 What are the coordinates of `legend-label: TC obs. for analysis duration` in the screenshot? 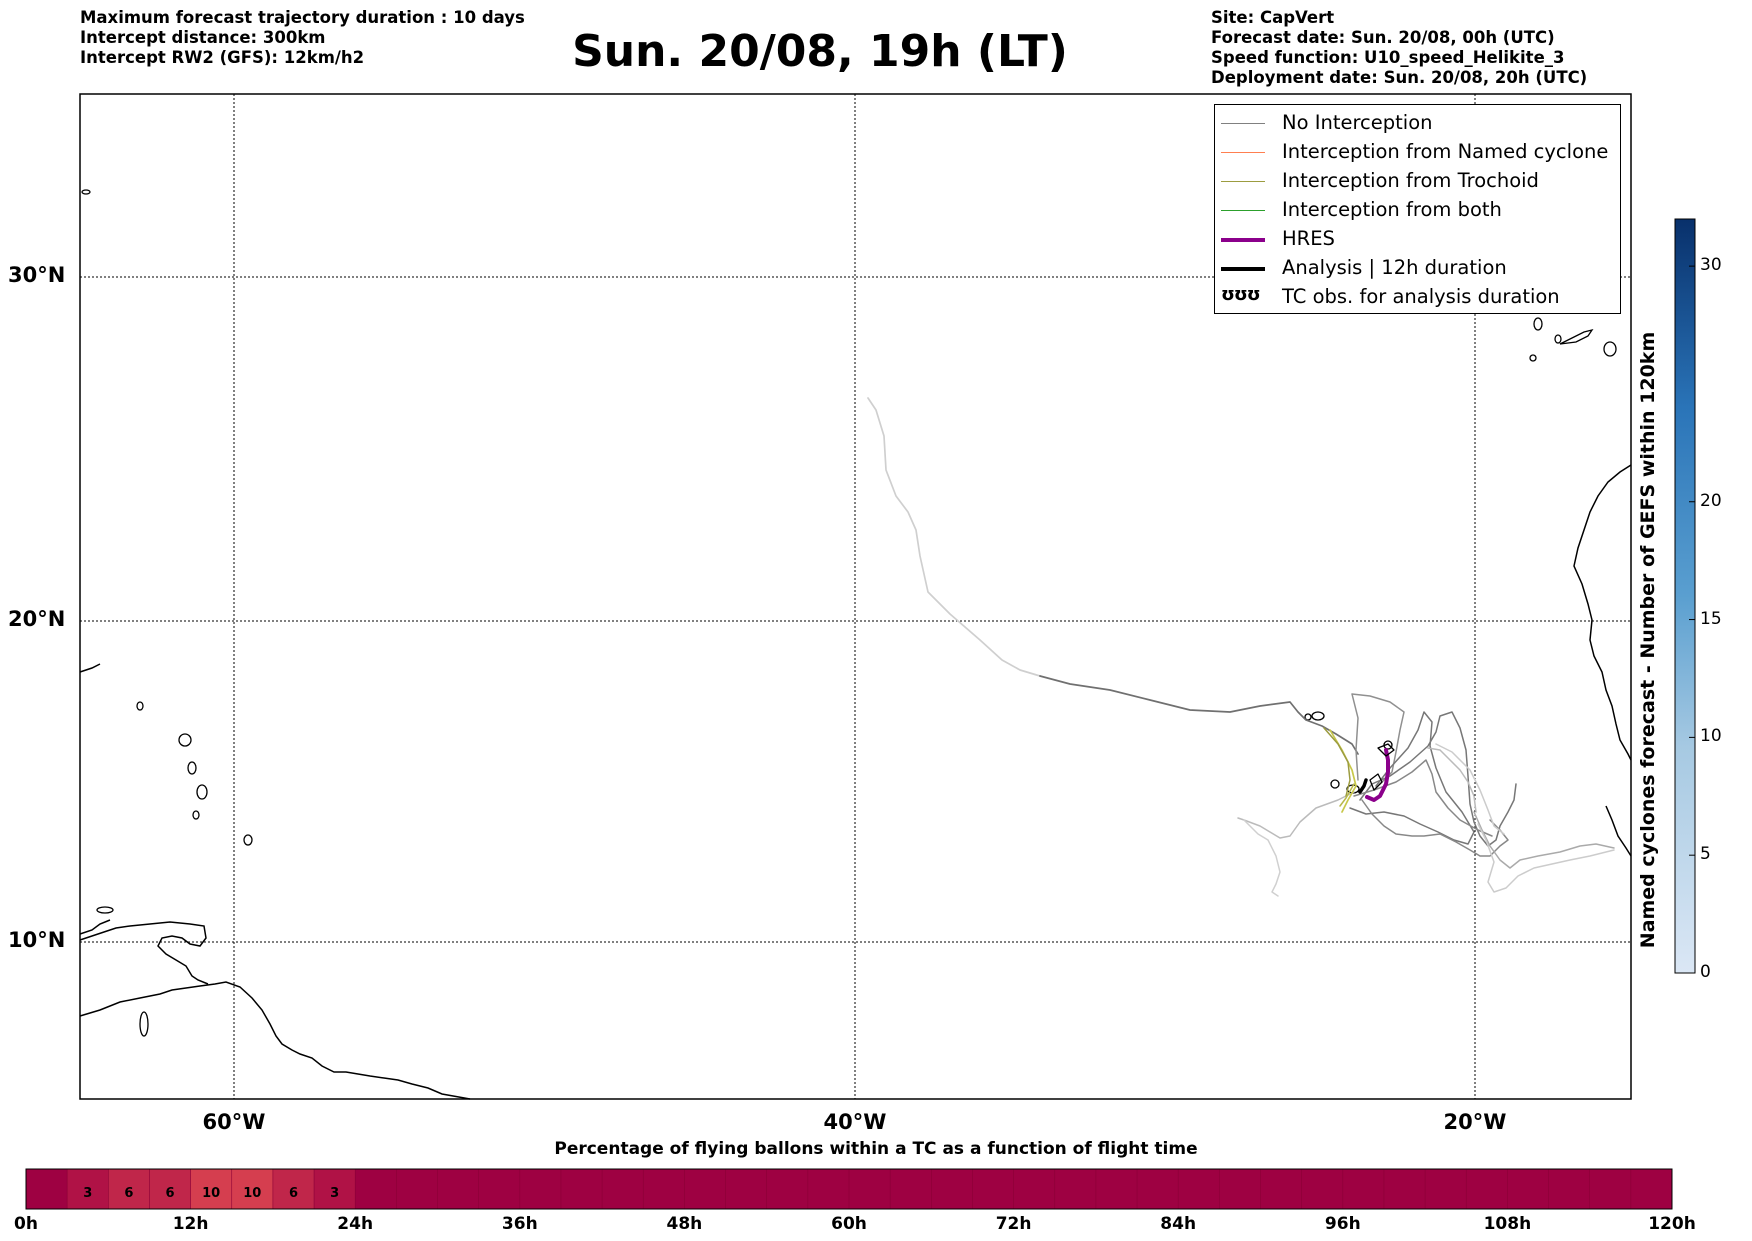 It's located at (1421, 296).